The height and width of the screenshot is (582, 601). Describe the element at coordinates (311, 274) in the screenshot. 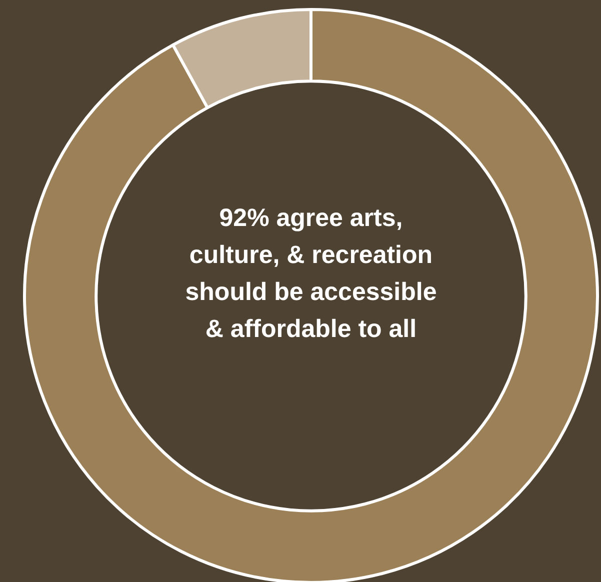

I see `text: 92% agree arts, culture, & recreation should be accessible & affordable to all` at that location.